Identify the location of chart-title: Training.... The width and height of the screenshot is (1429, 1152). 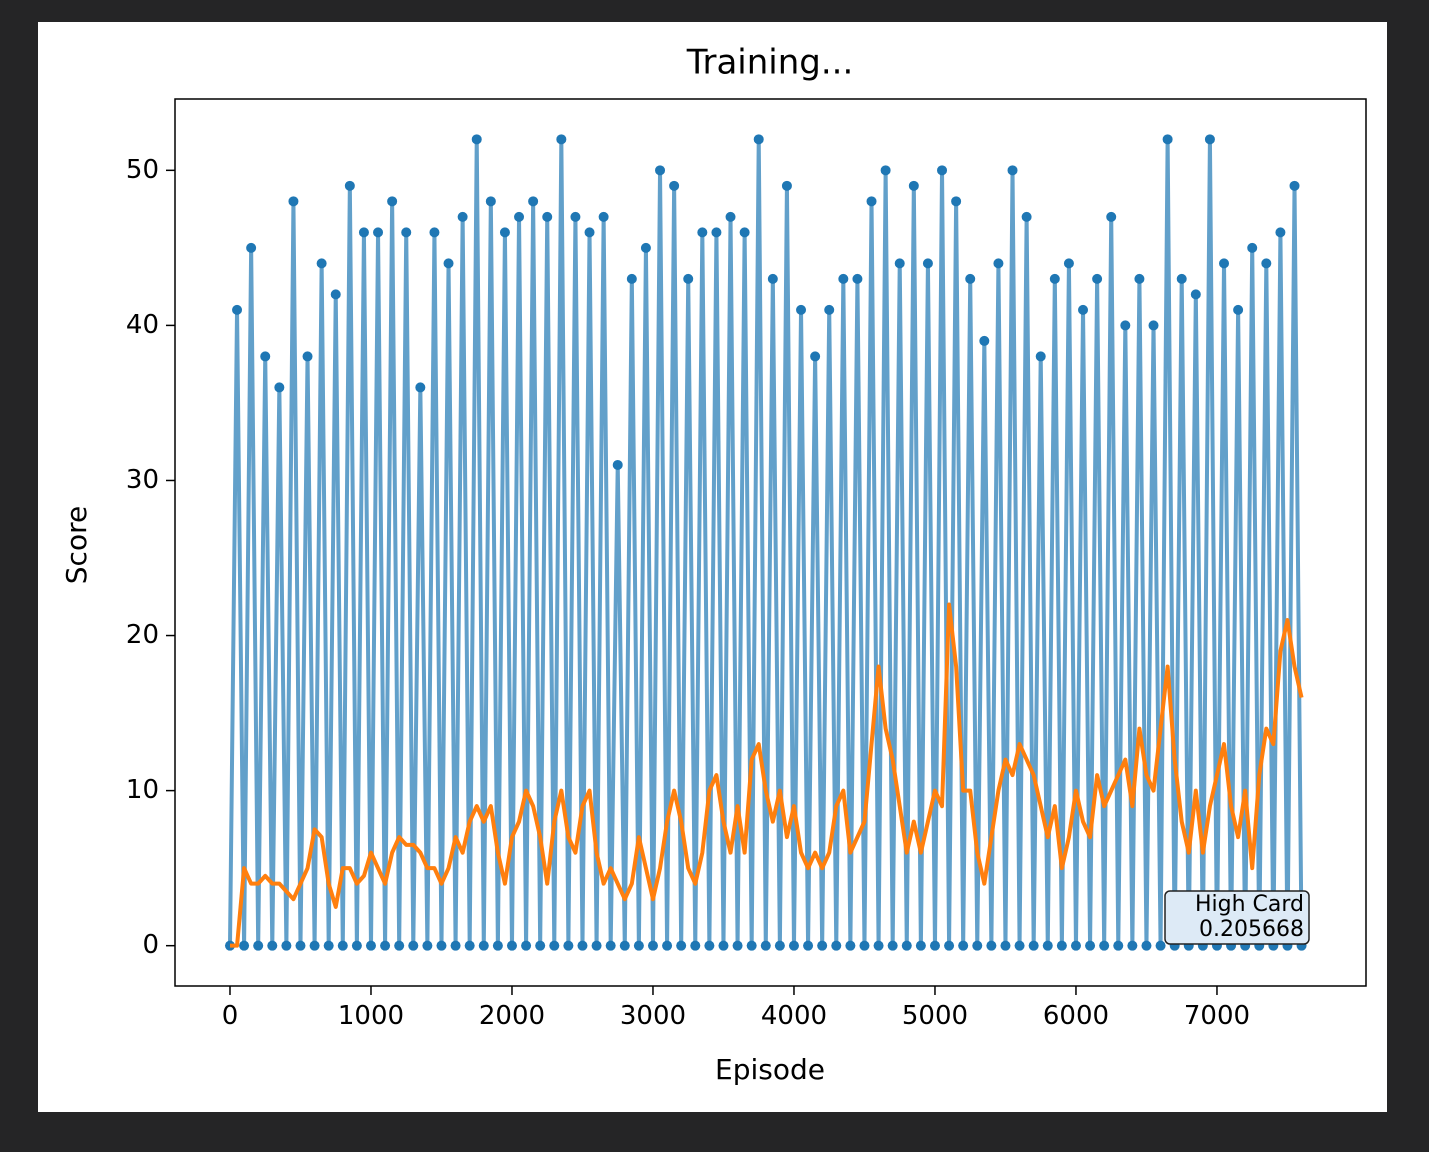
(770, 63).